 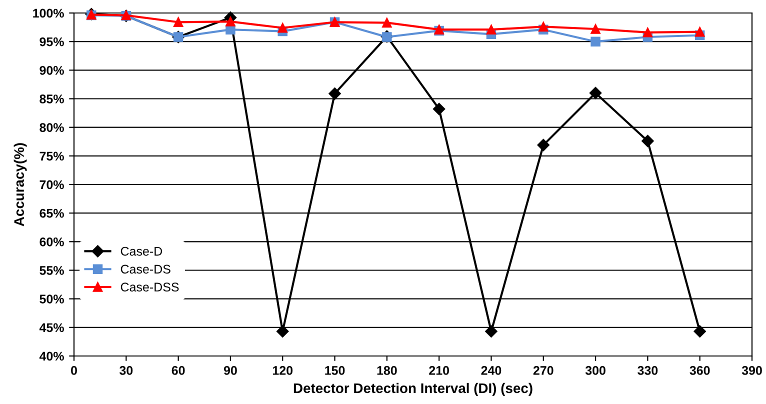 What do you see at coordinates (48, 13) in the screenshot?
I see `y-tick-label: 100%` at bounding box center [48, 13].